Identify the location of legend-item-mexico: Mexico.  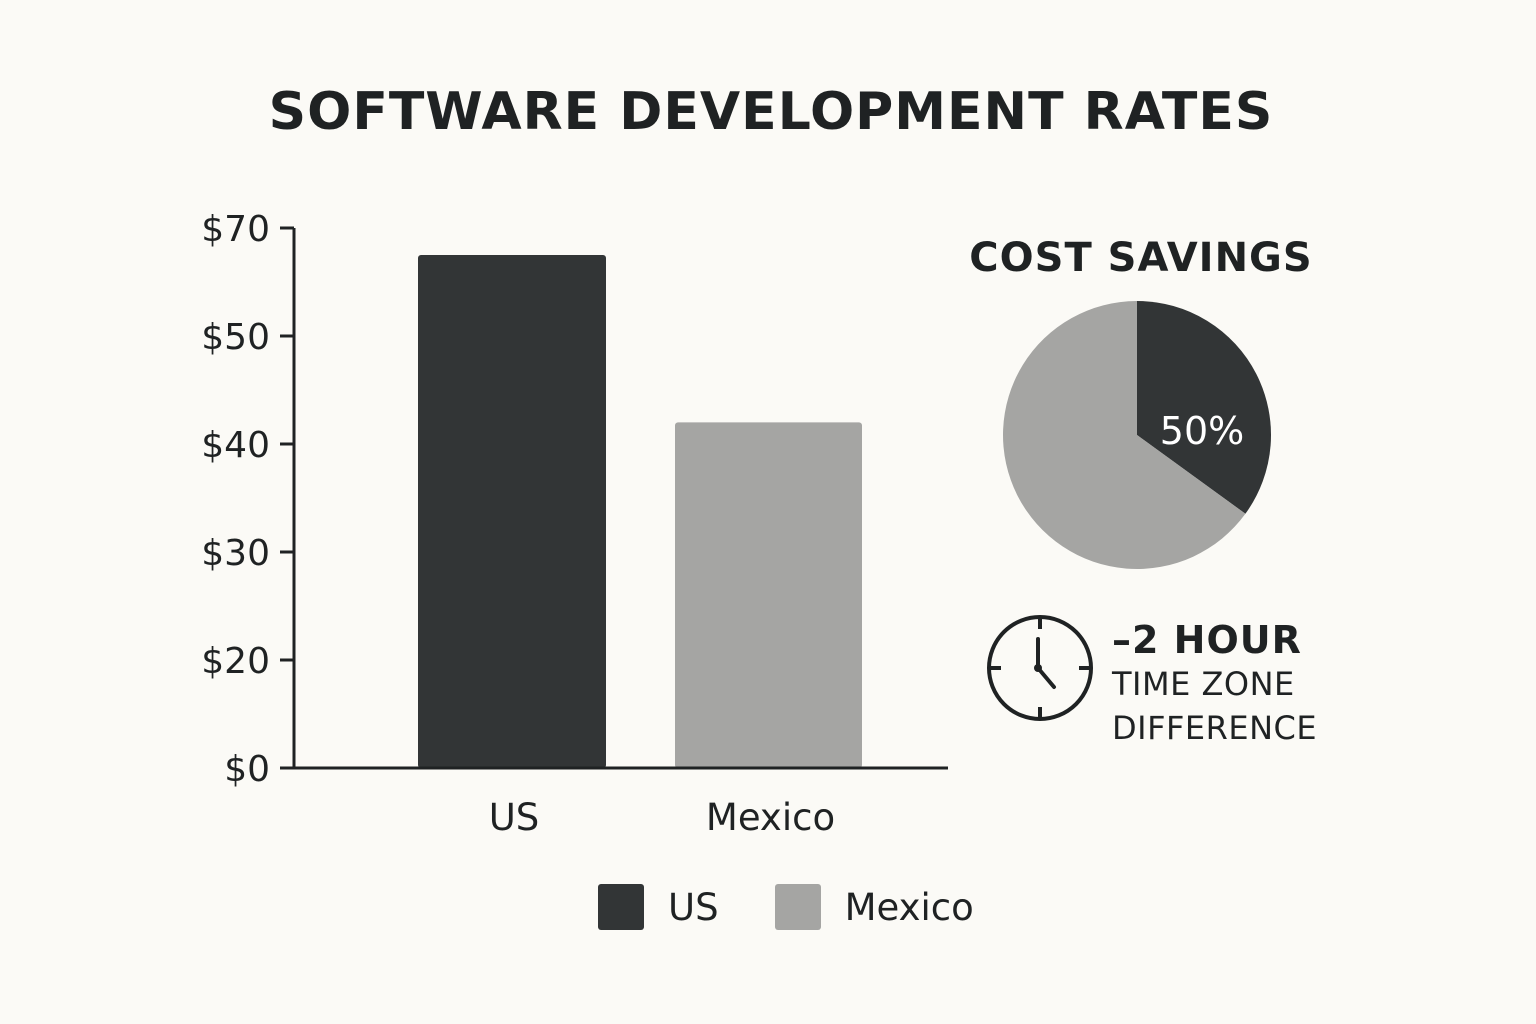
(874, 907).